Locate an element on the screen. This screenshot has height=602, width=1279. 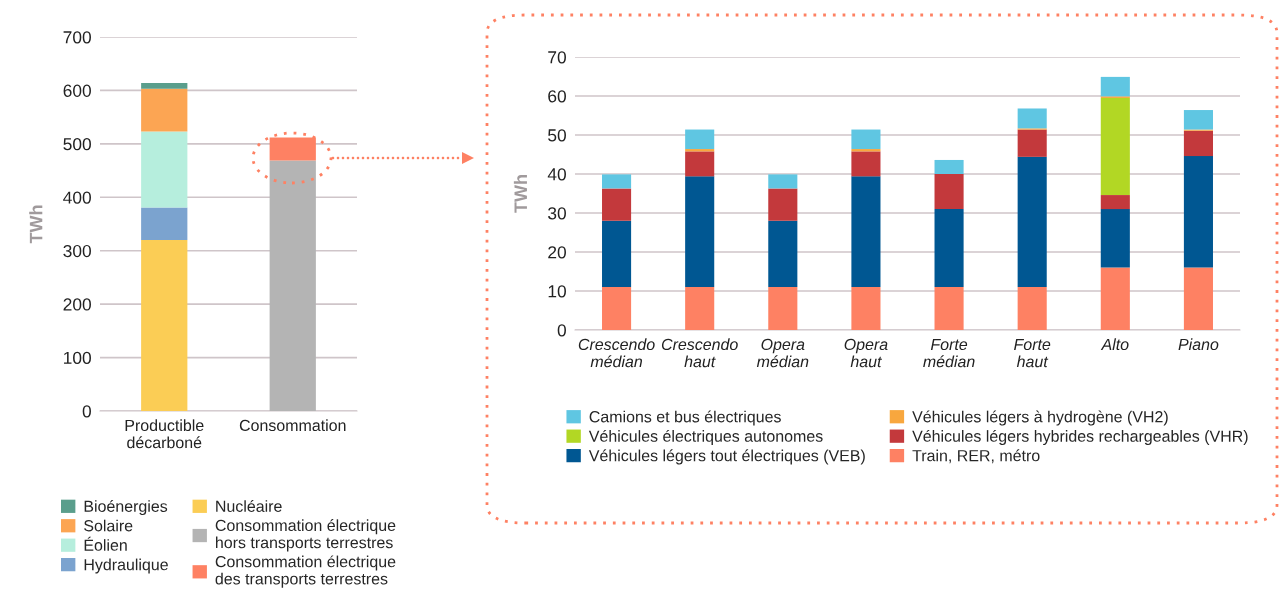
y-tick-label: 60 is located at coordinates (557, 96).